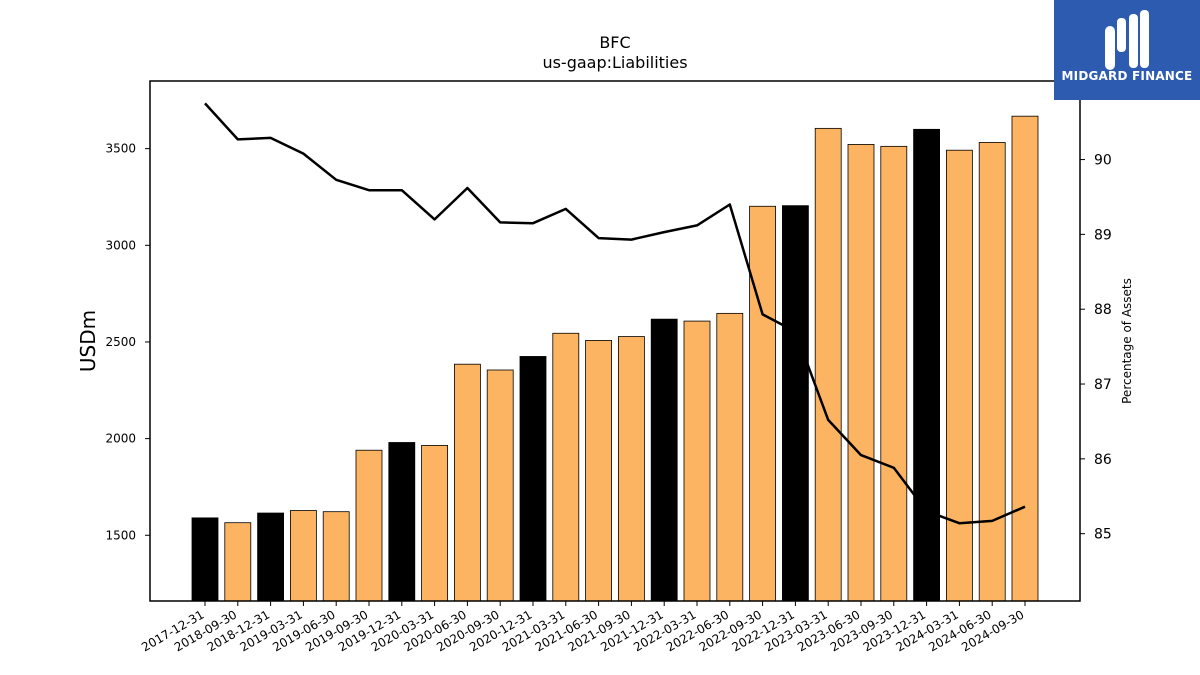 The height and width of the screenshot is (675, 1200). Describe the element at coordinates (120, 342) in the screenshot. I see `y-tick-label: 2500` at that location.